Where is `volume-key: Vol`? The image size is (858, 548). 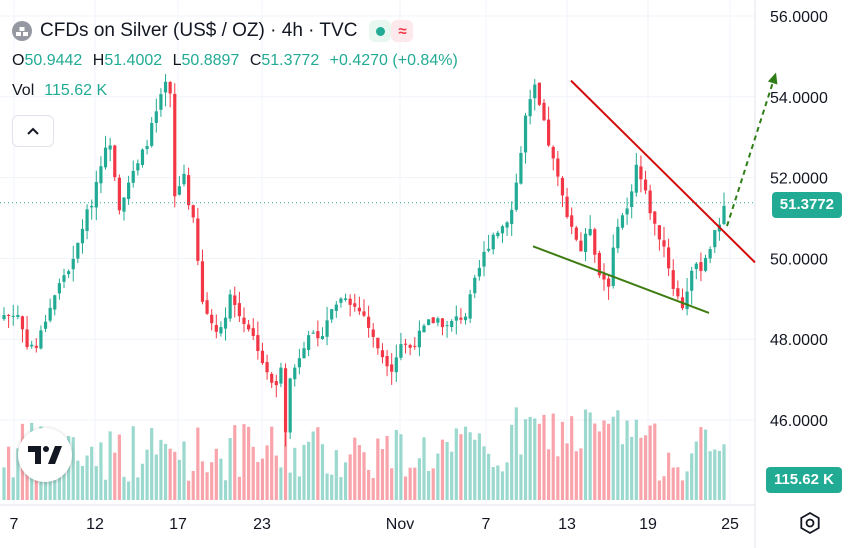 volume-key: Vol is located at coordinates (23, 90).